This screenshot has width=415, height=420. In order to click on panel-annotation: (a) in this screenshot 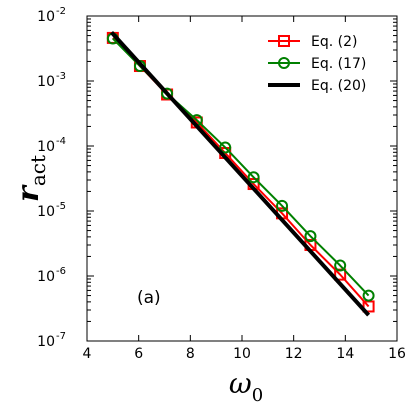, I will do `click(149, 298)`.